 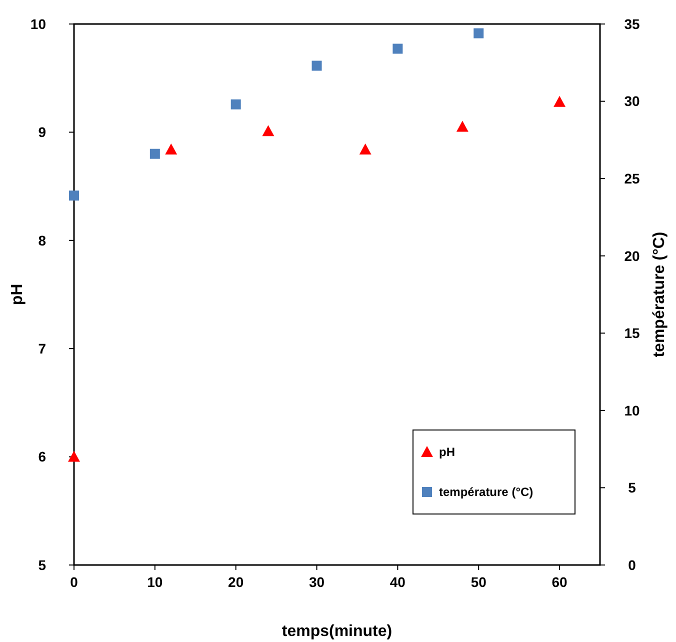 I want to click on x-tick-label: 0, so click(x=74, y=582).